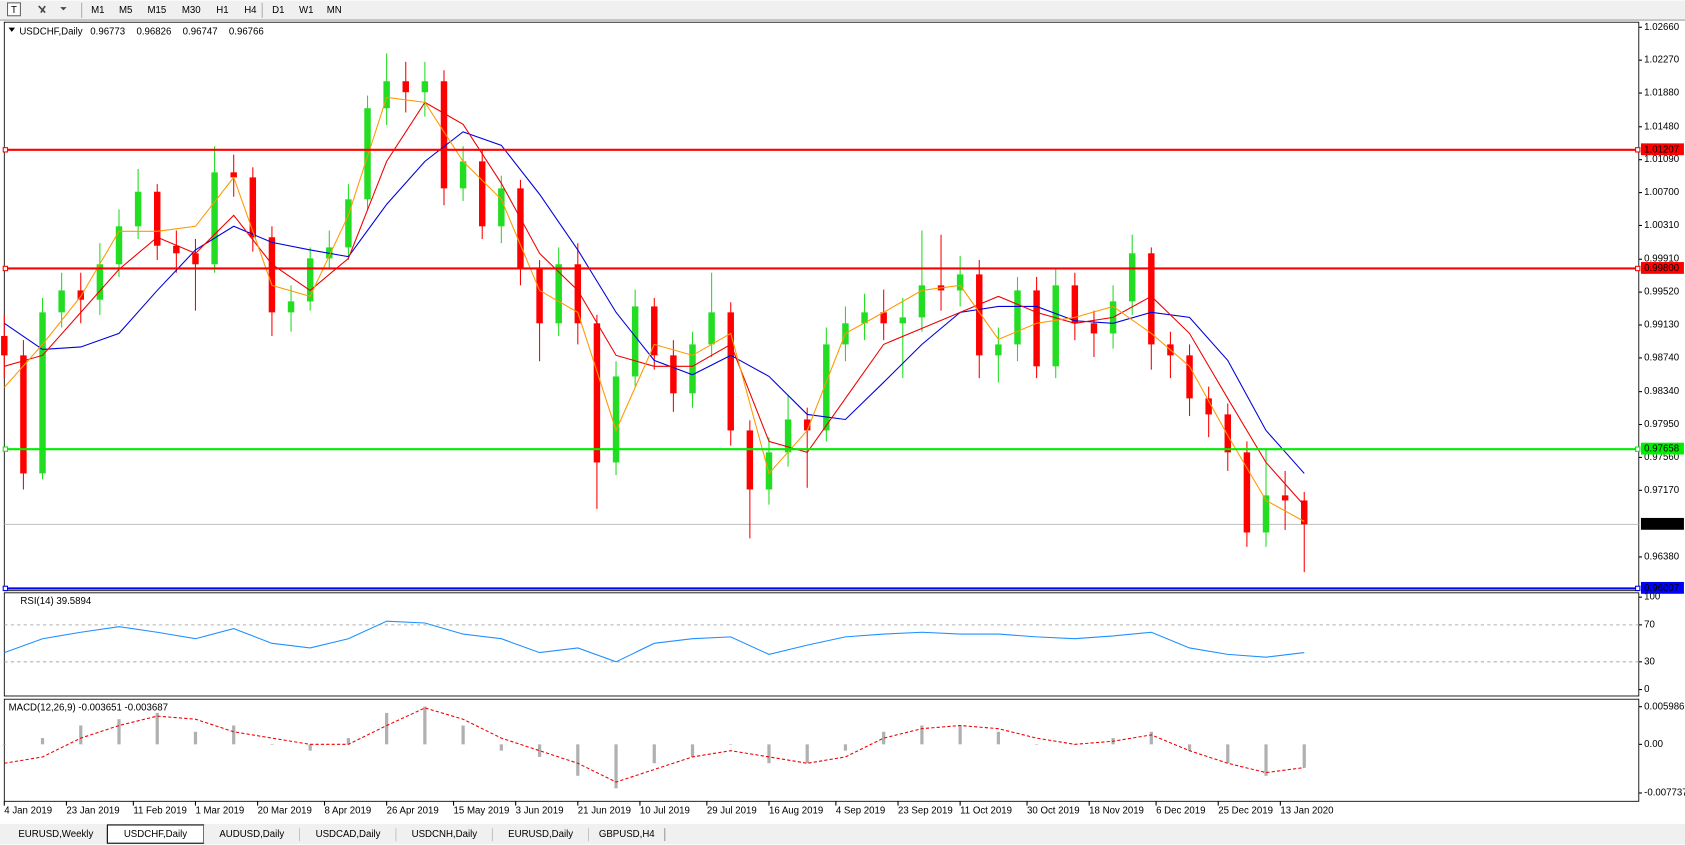 Image resolution: width=1685 pixels, height=845 pixels. What do you see at coordinates (1661, 93) in the screenshot?
I see `y-tick-label: 1.01880` at bounding box center [1661, 93].